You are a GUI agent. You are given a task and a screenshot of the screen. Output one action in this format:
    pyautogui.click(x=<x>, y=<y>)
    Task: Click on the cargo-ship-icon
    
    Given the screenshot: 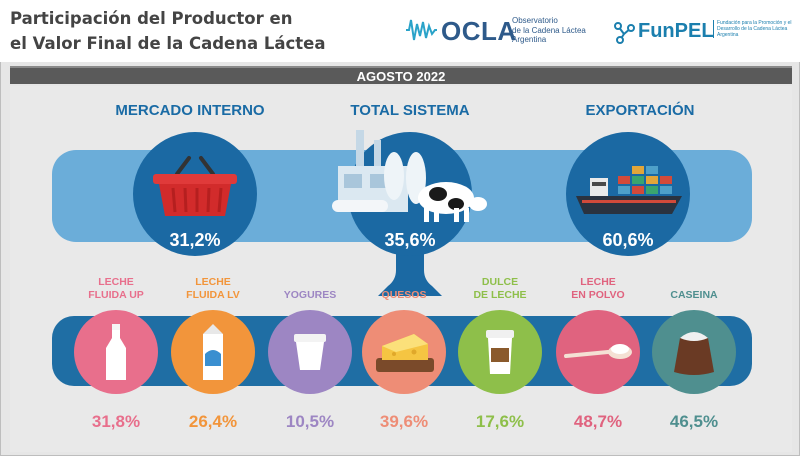 What is the action you would take?
    pyautogui.click(x=629, y=190)
    